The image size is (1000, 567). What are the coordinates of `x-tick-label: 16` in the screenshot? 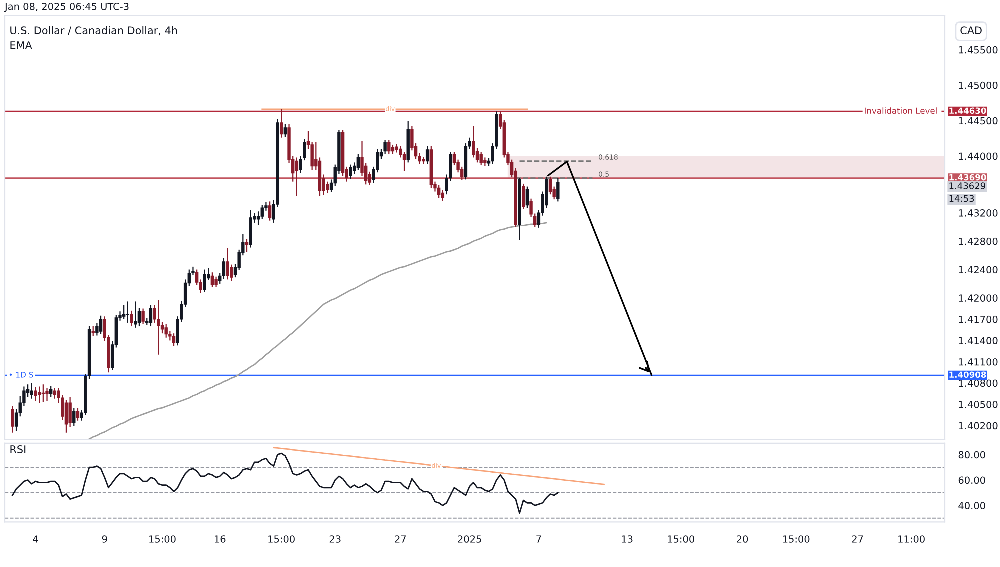 It's located at (220, 539).